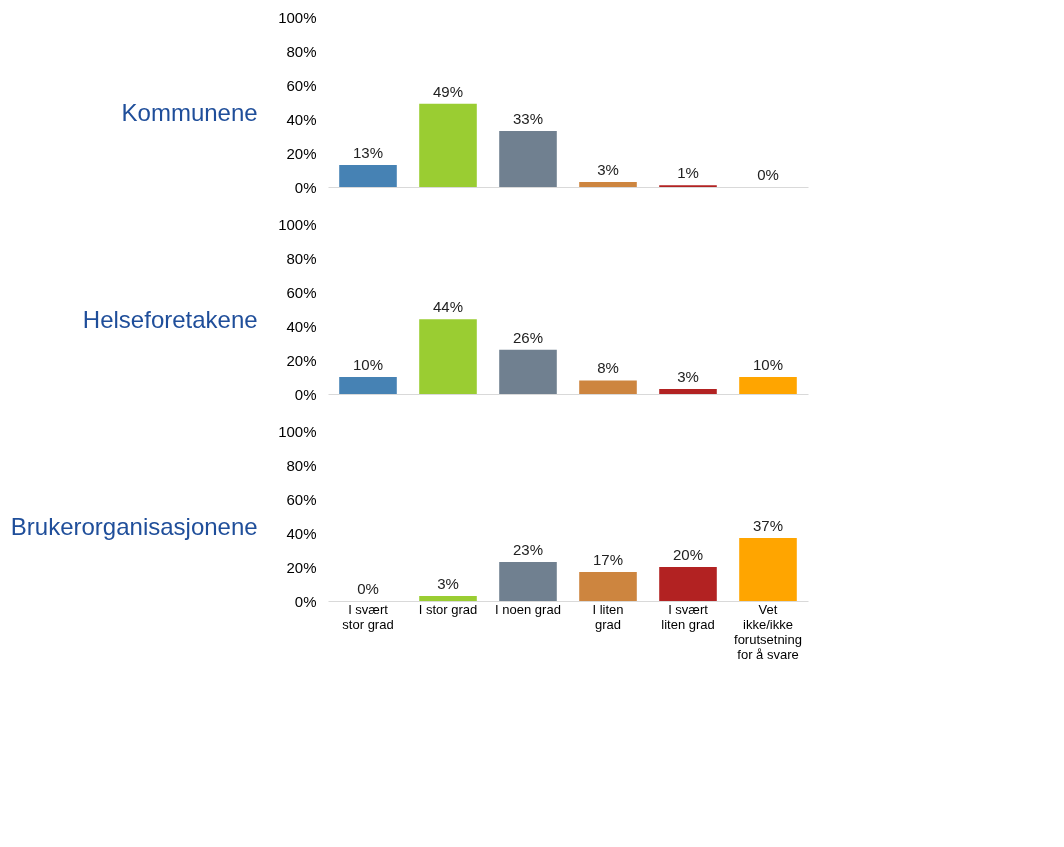  Describe the element at coordinates (768, 526) in the screenshot. I see `data-label: 37%` at that location.